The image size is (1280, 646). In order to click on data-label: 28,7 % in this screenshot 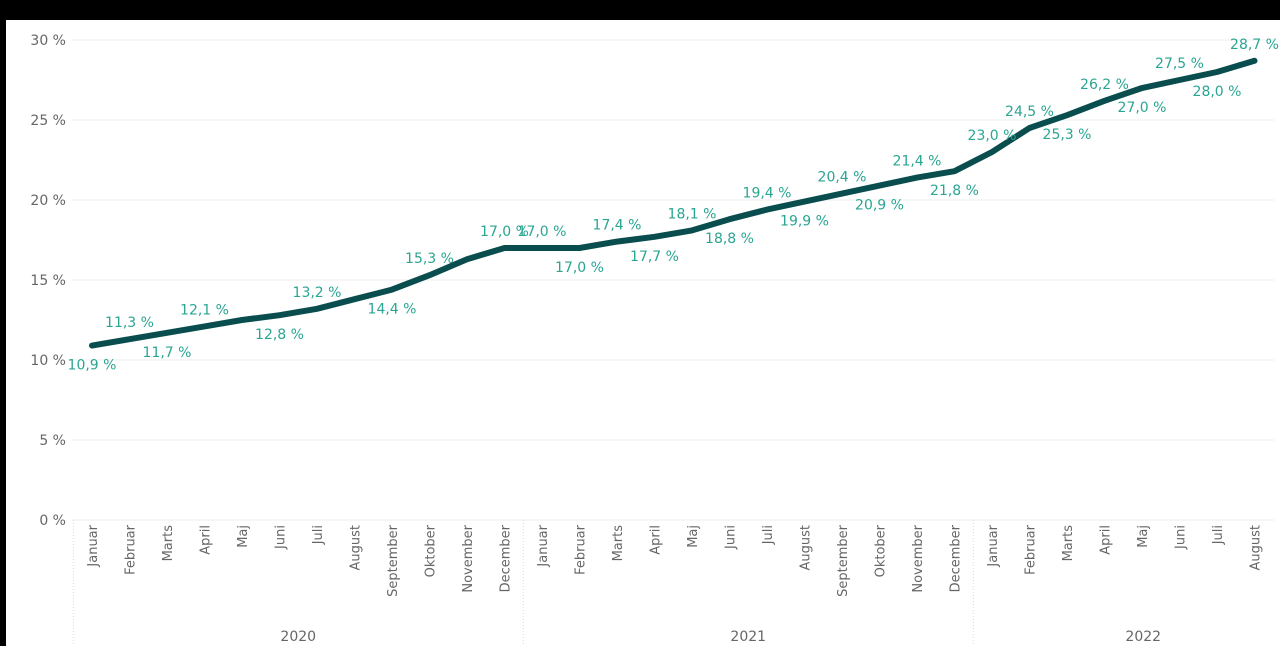, I will do `click(1254, 45)`.